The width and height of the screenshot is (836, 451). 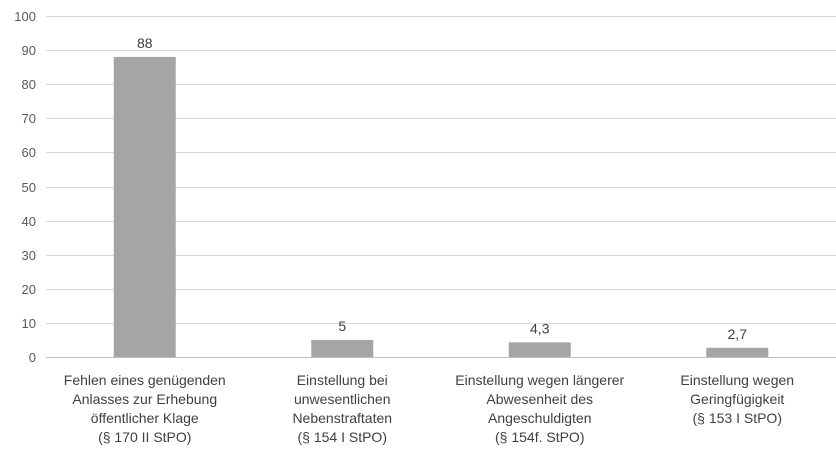 What do you see at coordinates (29, 221) in the screenshot?
I see `y-tick-label: 40` at bounding box center [29, 221].